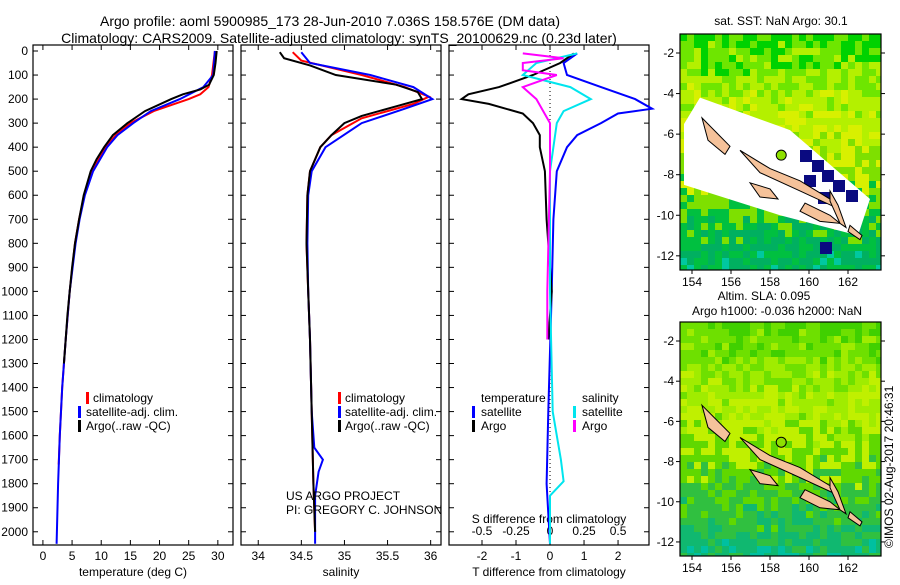 The image size is (900, 585). What do you see at coordinates (345, 556) in the screenshot?
I see `x-tick-label: 35` at bounding box center [345, 556].